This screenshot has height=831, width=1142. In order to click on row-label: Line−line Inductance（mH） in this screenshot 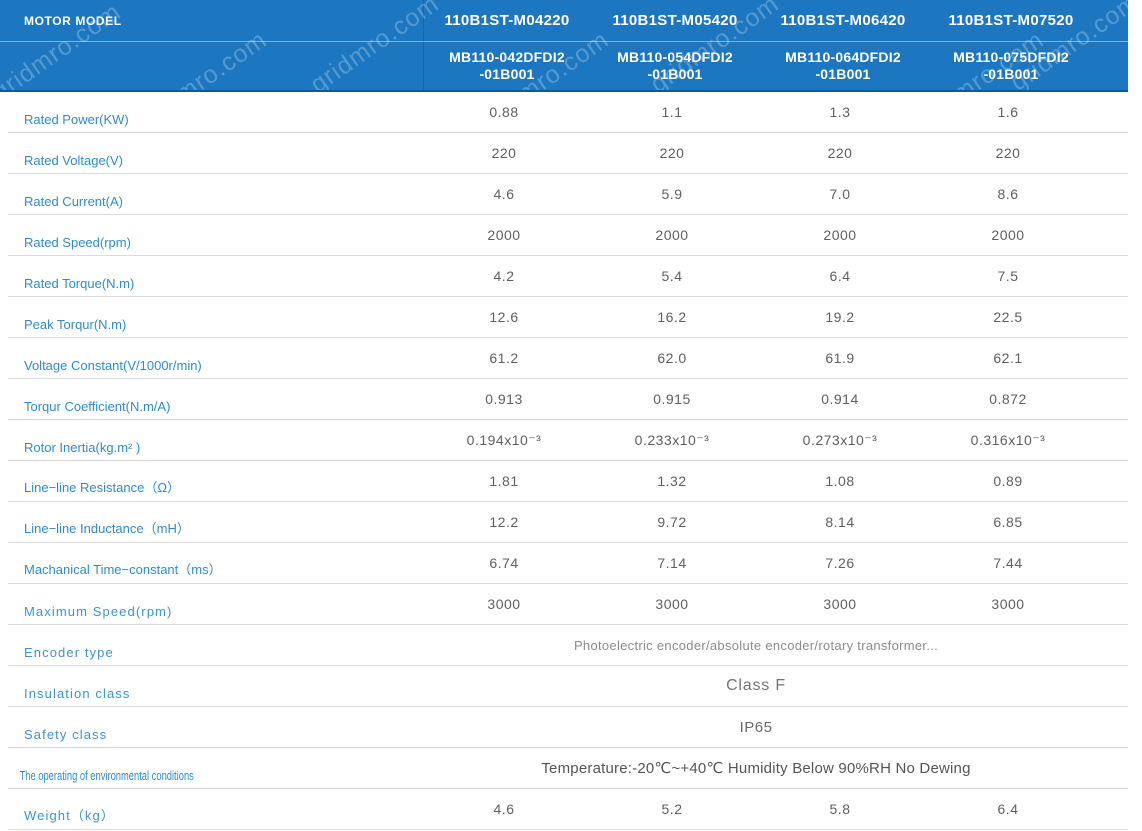, I will do `click(107, 528)`.